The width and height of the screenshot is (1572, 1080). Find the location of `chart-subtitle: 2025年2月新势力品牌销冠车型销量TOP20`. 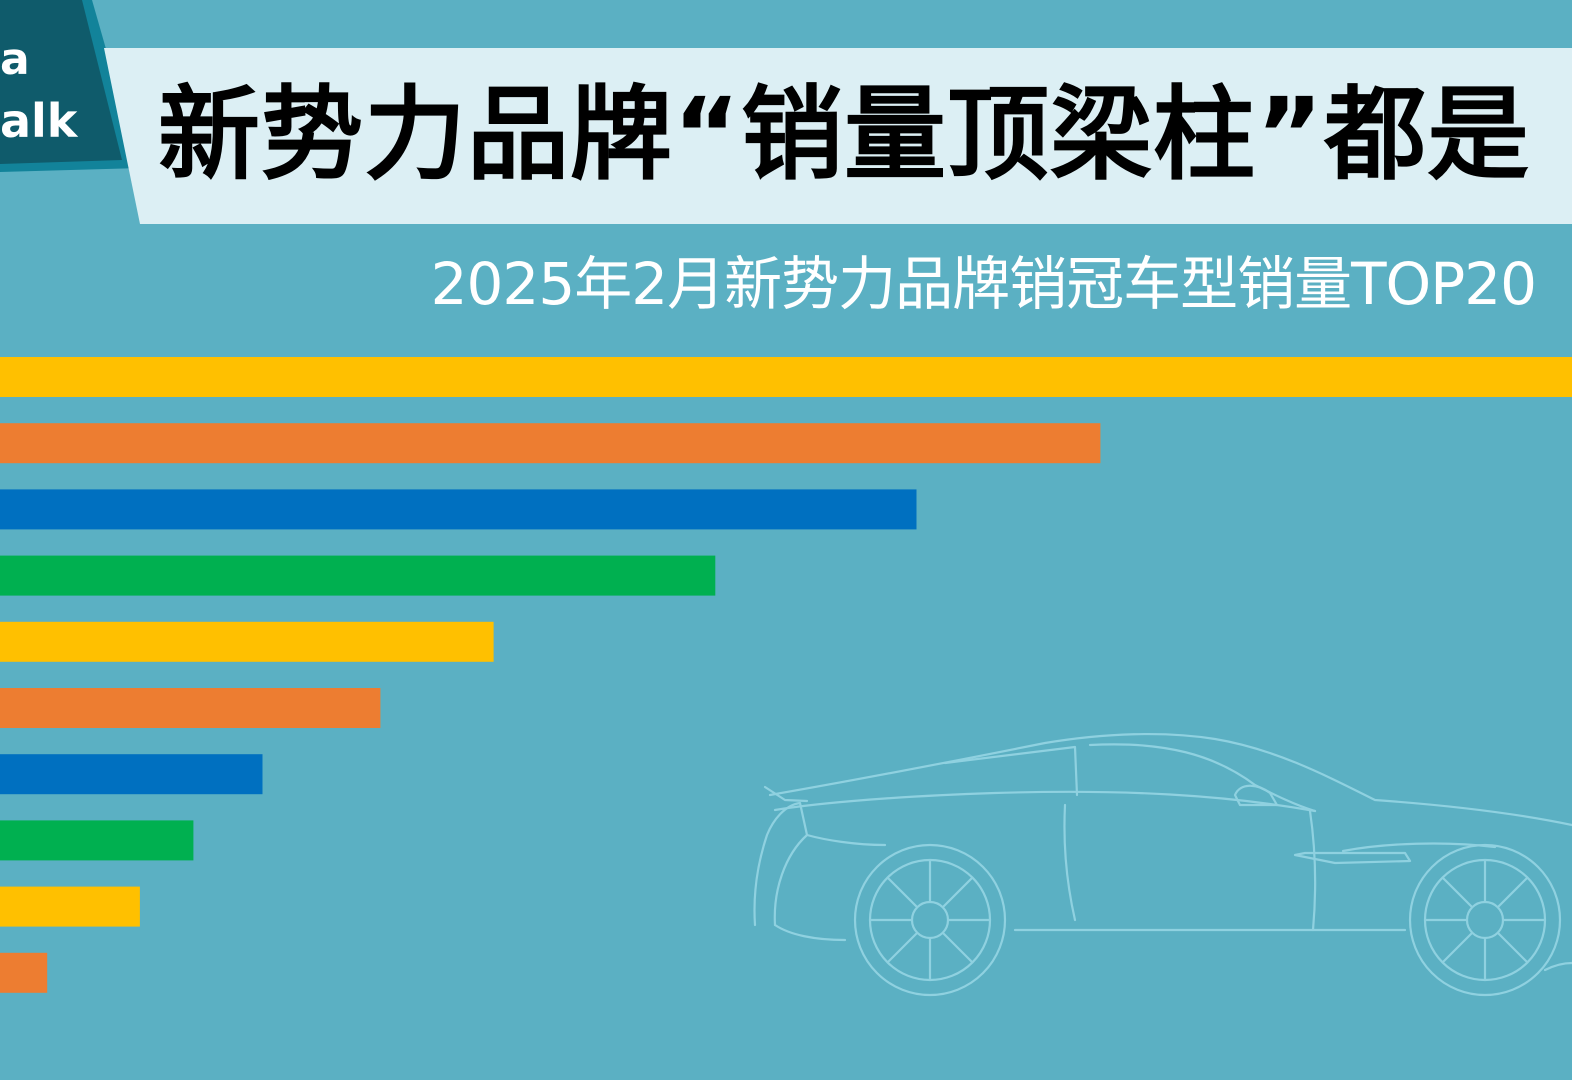

chart-subtitle: 2025年2月新势力品牌销冠车型销量TOP20 is located at coordinates (983, 284).